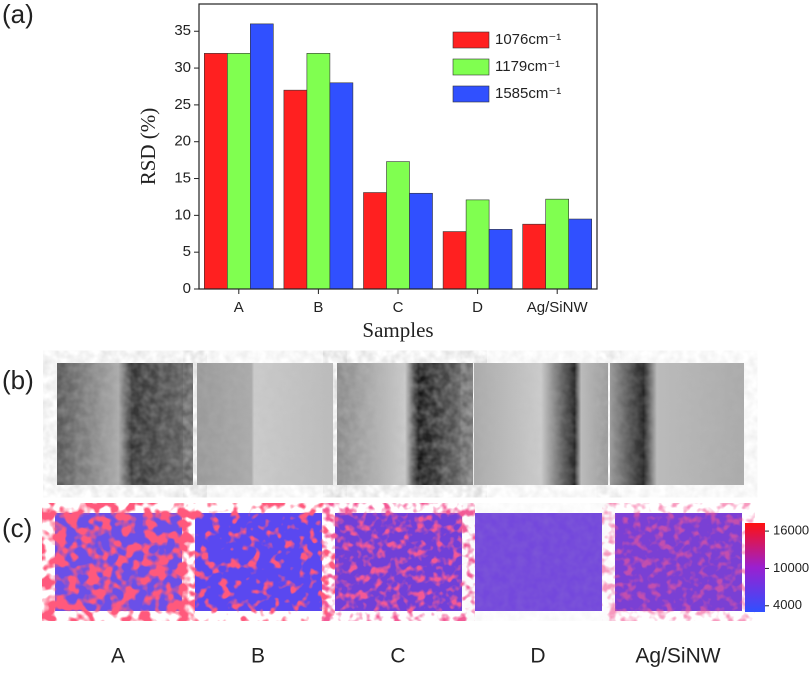 This screenshot has width=812, height=675. Describe the element at coordinates (791, 567) in the screenshot. I see `colorbar-tick-label: 10000` at that location.